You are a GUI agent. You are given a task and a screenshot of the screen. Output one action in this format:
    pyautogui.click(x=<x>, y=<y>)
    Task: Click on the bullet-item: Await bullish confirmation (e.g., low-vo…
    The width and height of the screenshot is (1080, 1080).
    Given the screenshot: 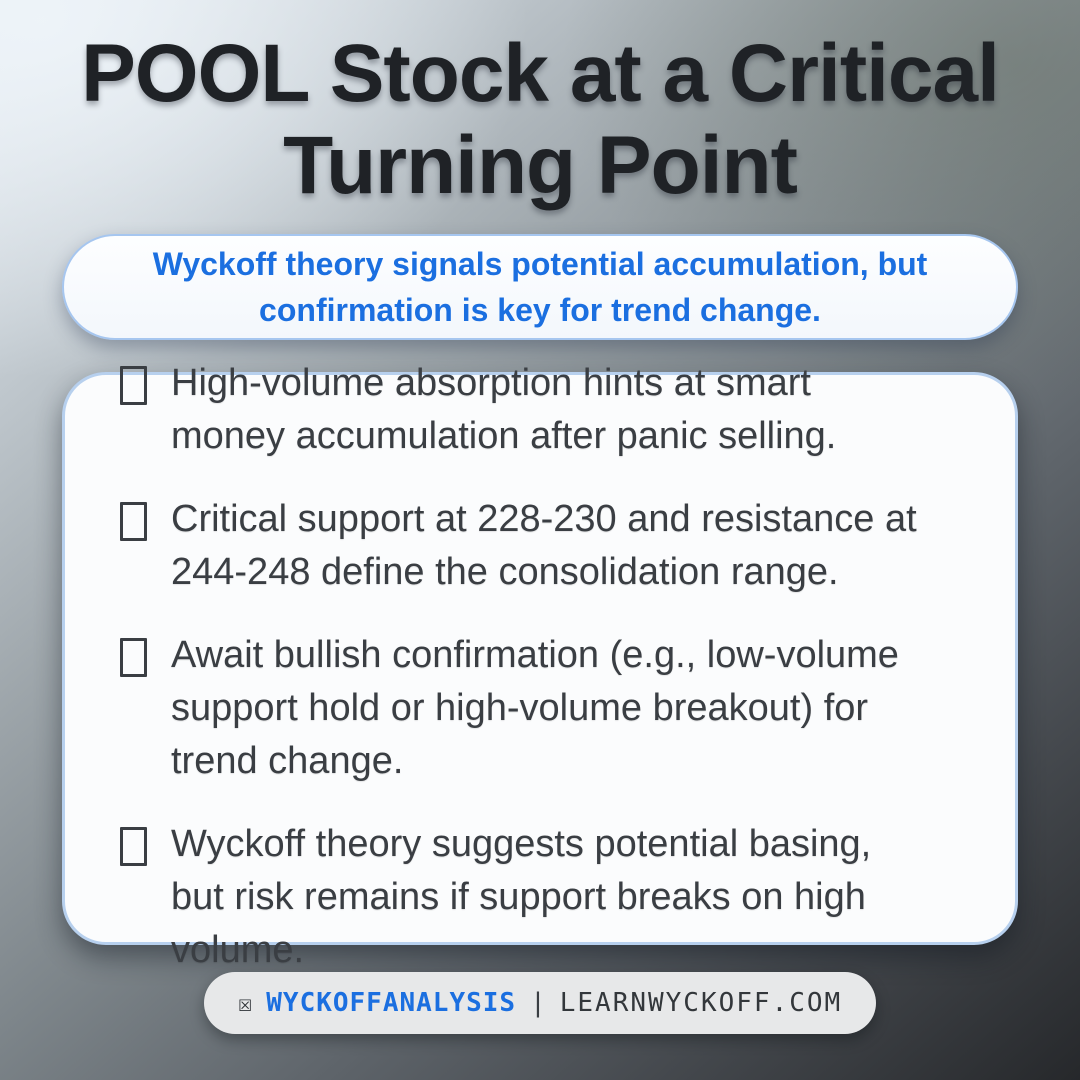 What is the action you would take?
    pyautogui.click(x=543, y=708)
    